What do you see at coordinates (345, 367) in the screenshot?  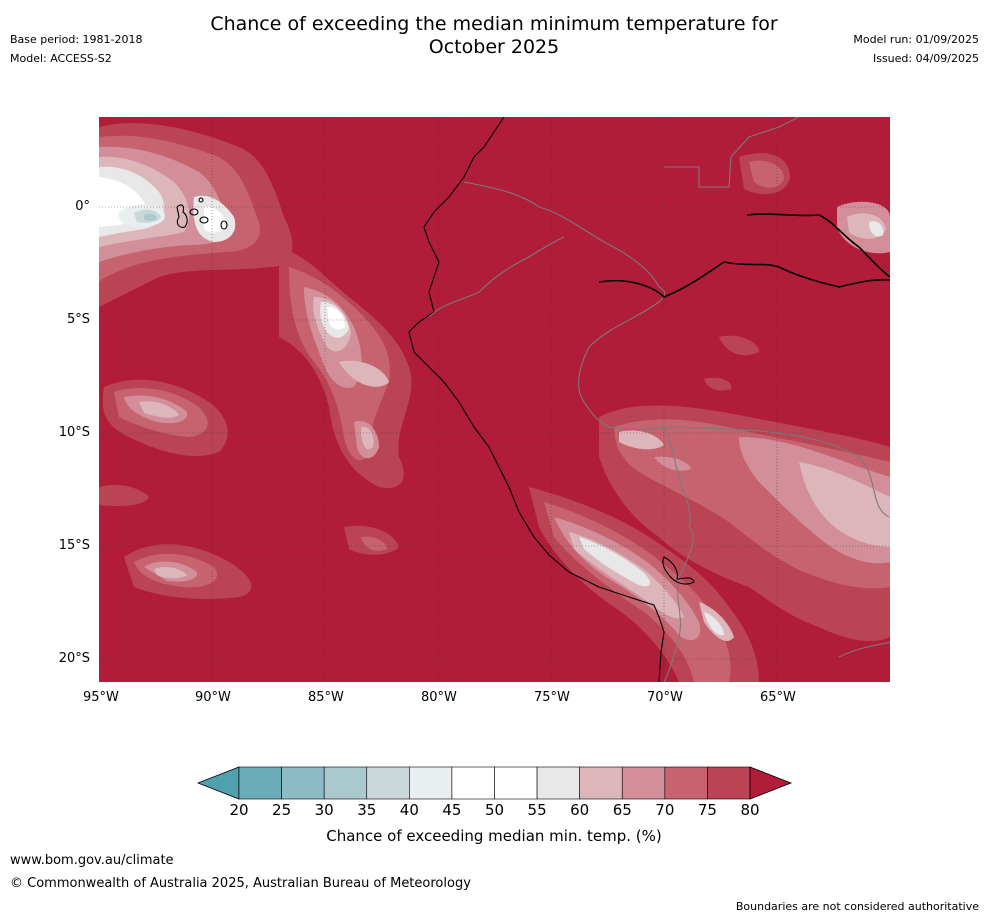 I see `offshore-plume` at bounding box center [345, 367].